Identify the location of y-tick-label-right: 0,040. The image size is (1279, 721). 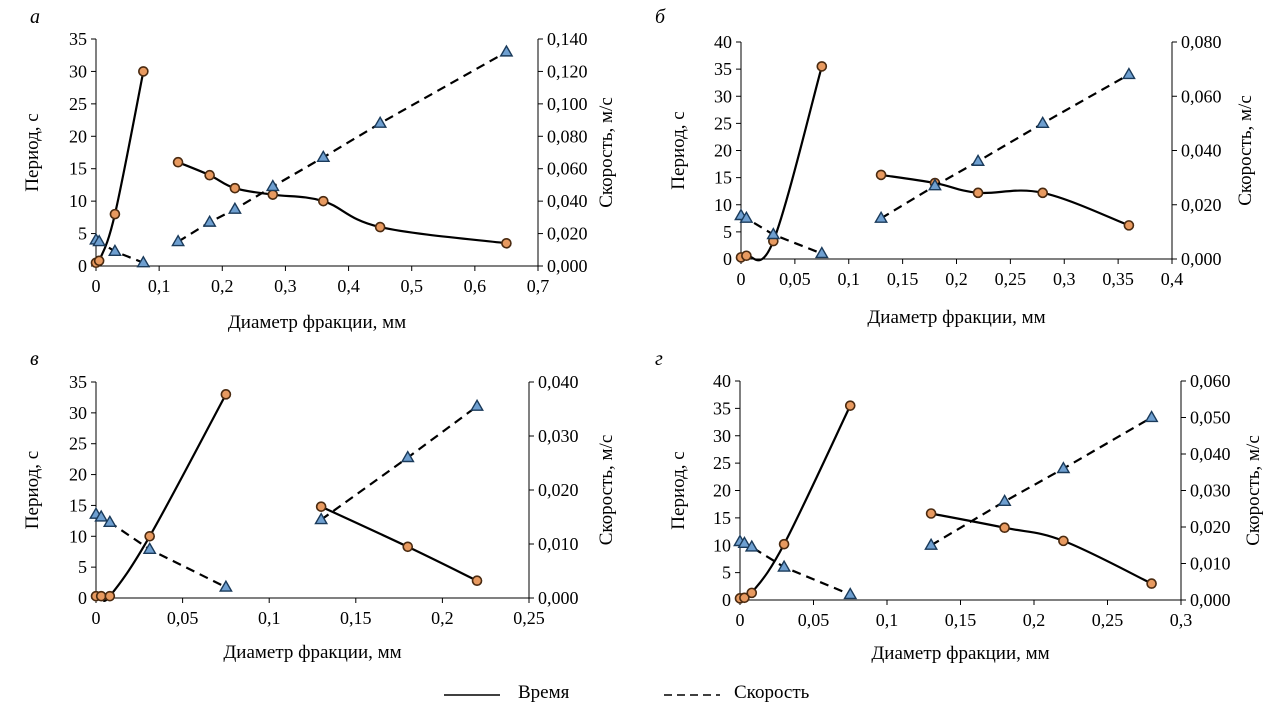
(1201, 151).